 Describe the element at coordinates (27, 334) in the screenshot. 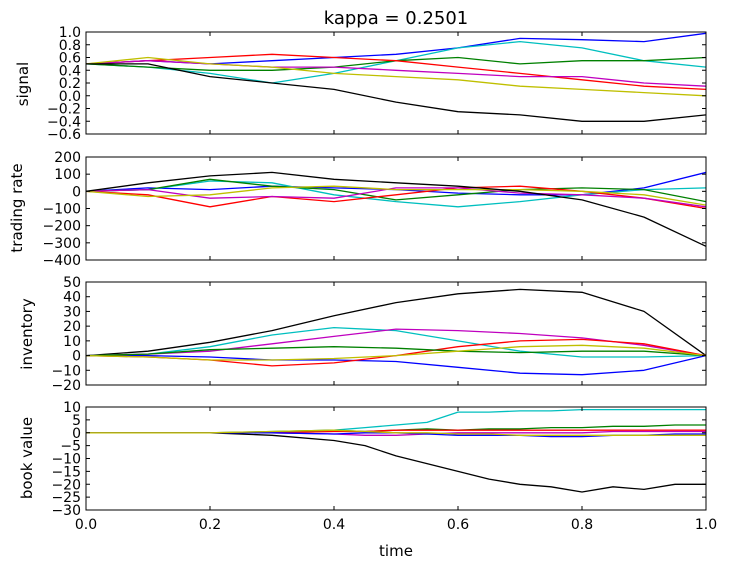

I see `y-axis-label: inventory` at that location.